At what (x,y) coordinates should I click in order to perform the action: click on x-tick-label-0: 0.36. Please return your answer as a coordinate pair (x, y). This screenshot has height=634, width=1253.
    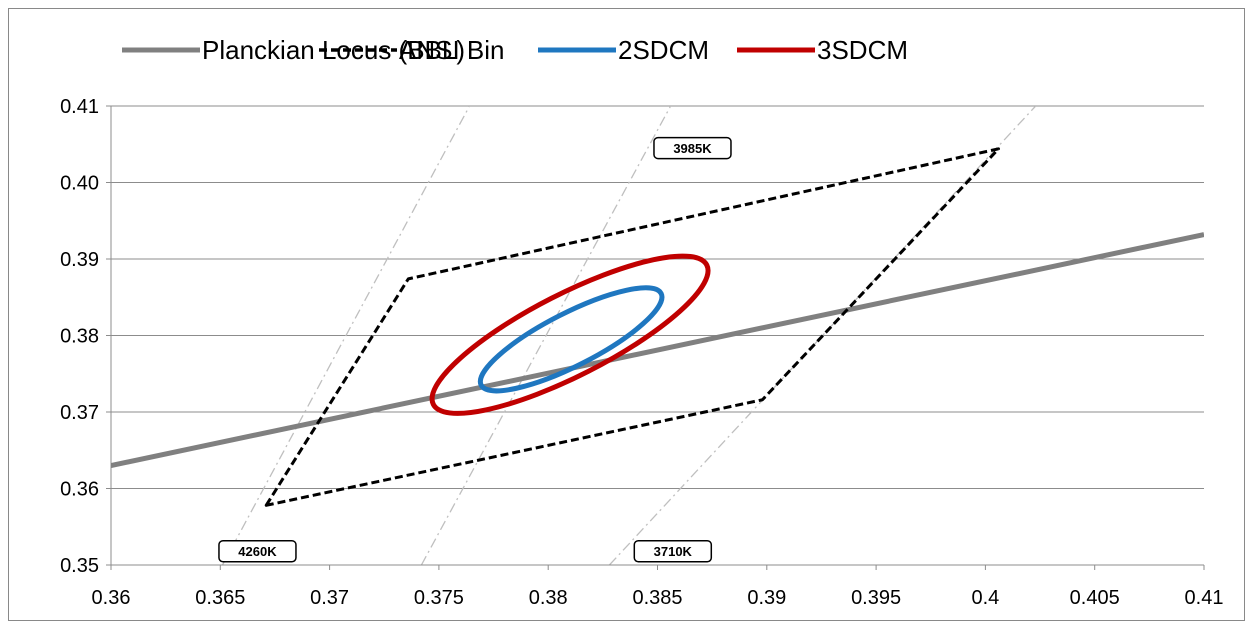
    Looking at the image, I should click on (111, 598).